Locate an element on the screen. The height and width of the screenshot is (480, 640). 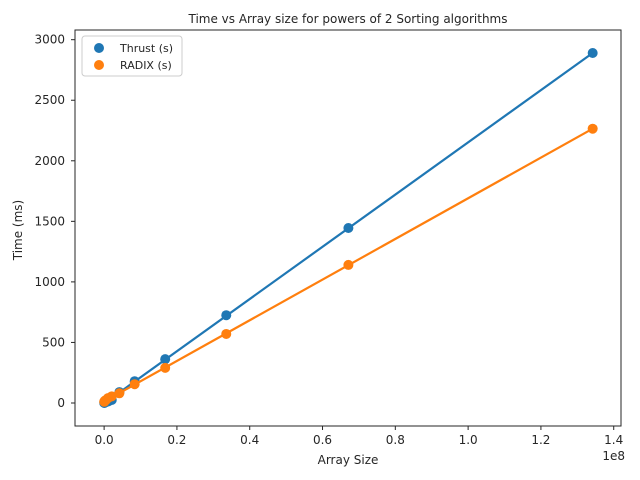
y-tick-label: 1500 is located at coordinates (49, 221).